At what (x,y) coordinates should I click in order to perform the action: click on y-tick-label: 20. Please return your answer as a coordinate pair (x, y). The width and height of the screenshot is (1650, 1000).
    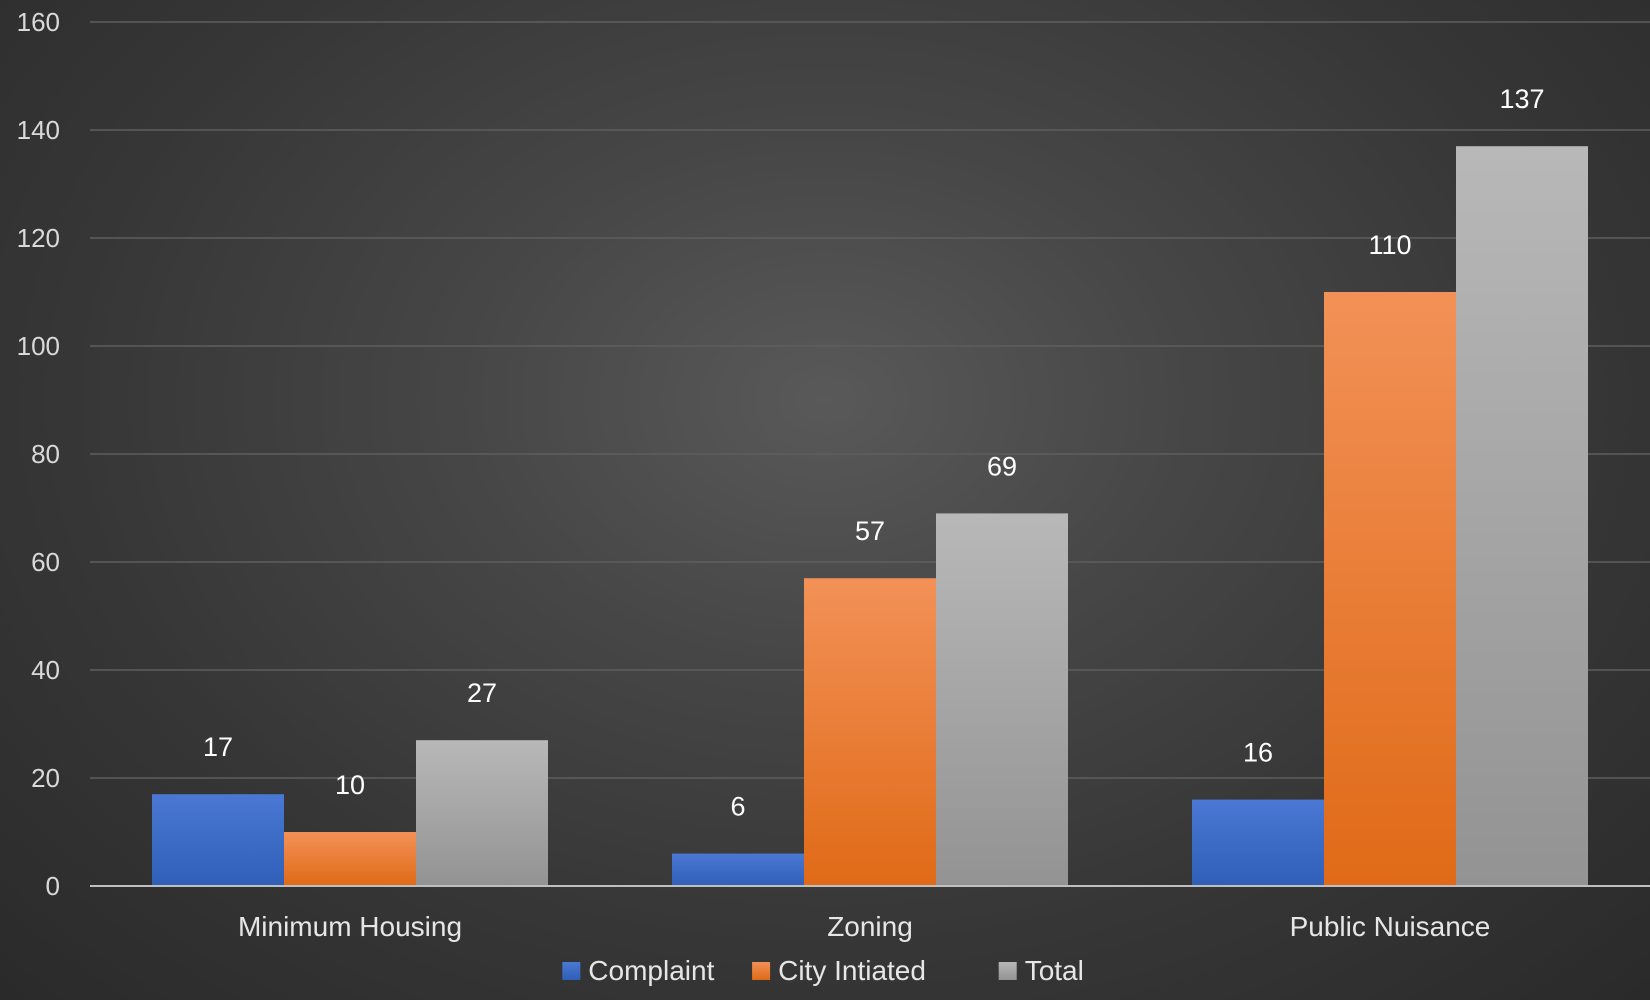
    Looking at the image, I should click on (45, 778).